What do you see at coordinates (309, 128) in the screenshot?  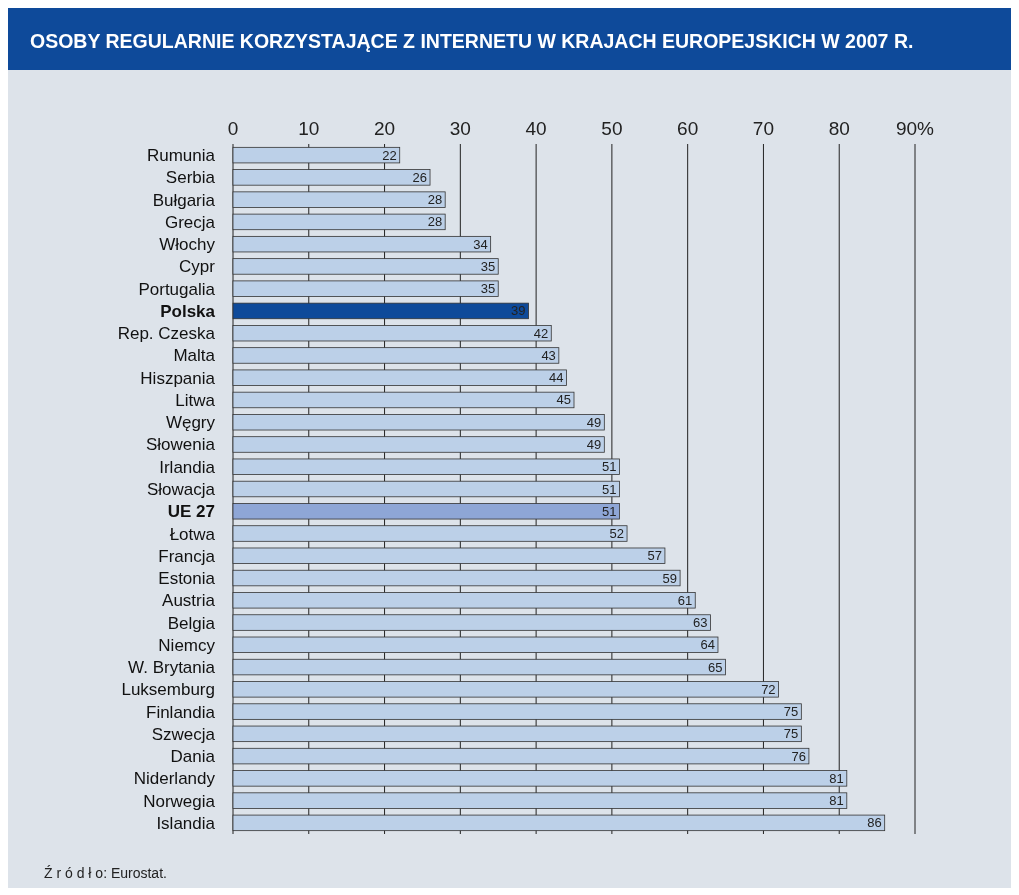 I see `x-tick-label: 10` at bounding box center [309, 128].